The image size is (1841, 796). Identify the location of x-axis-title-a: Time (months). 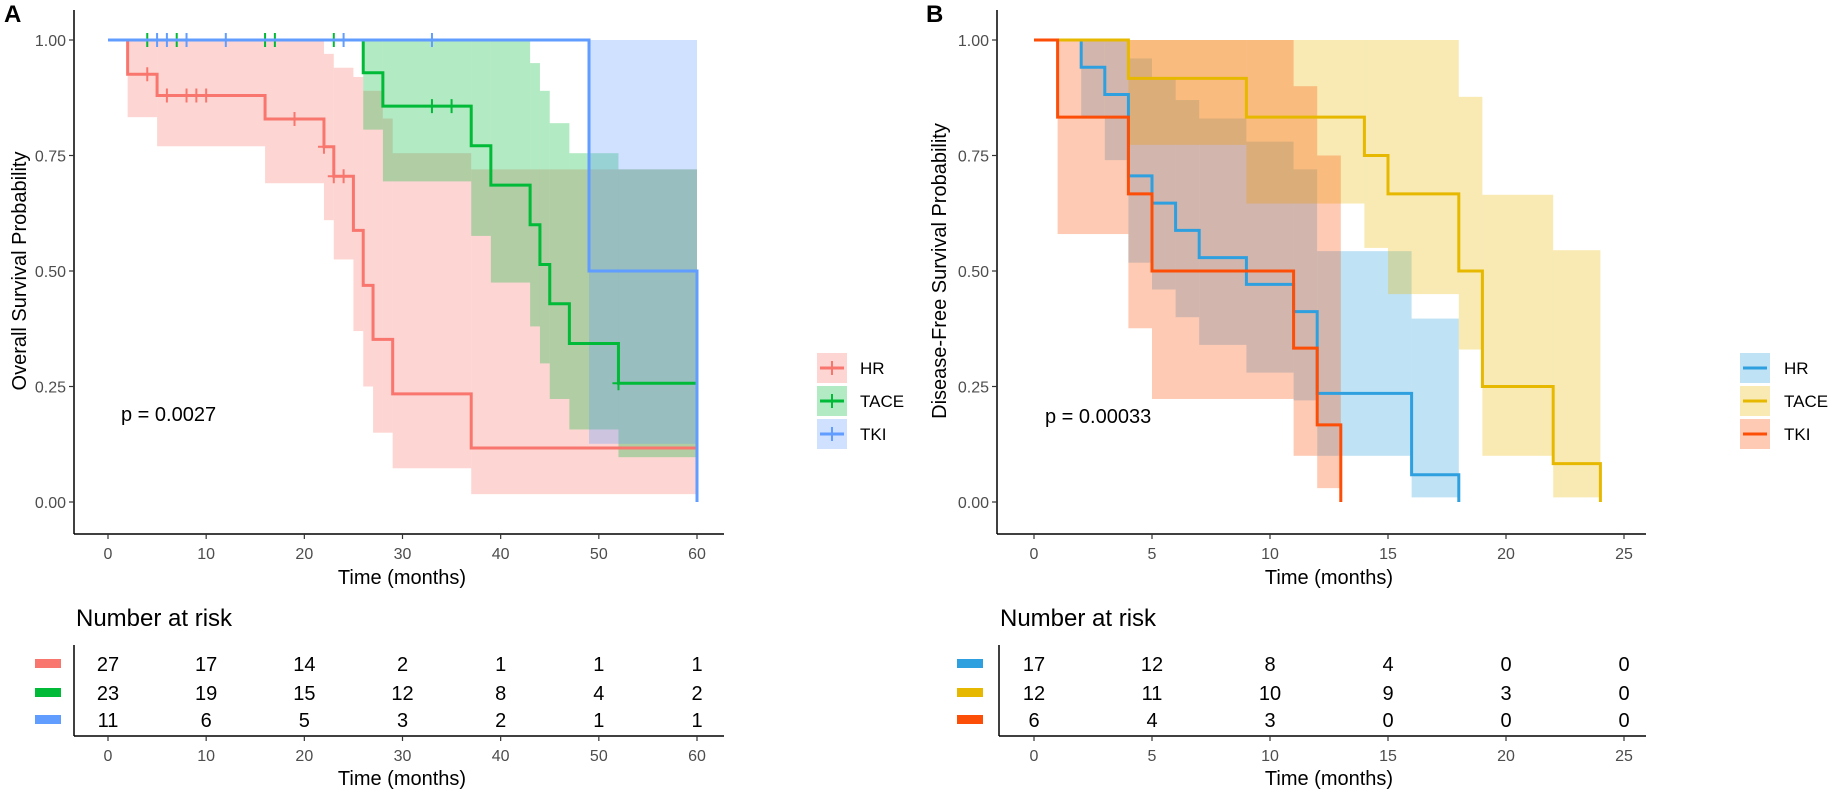
(402, 578).